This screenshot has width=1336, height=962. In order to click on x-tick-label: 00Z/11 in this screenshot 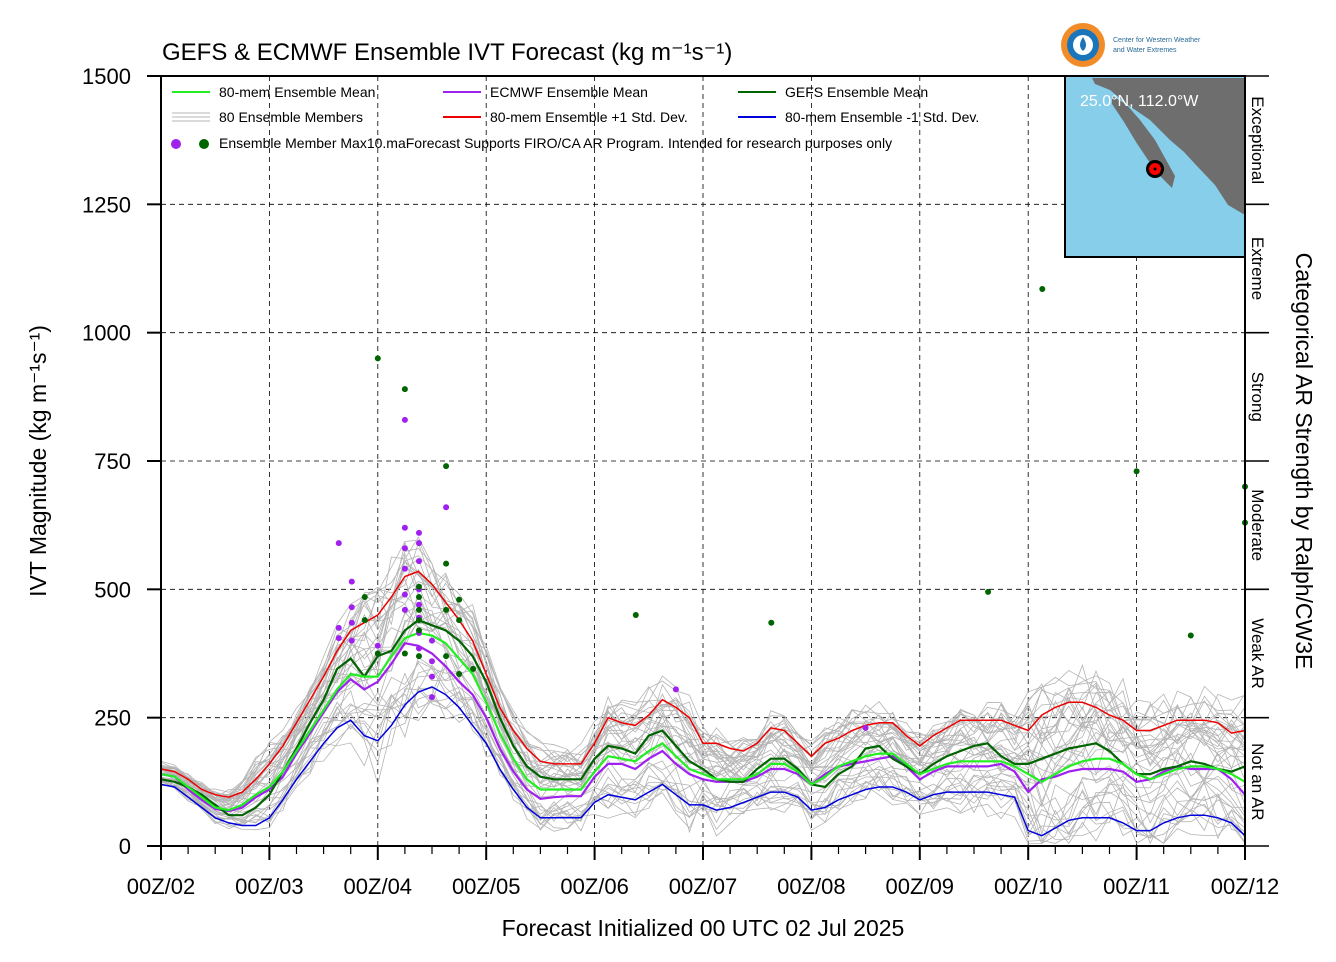, I will do `click(1136, 886)`.